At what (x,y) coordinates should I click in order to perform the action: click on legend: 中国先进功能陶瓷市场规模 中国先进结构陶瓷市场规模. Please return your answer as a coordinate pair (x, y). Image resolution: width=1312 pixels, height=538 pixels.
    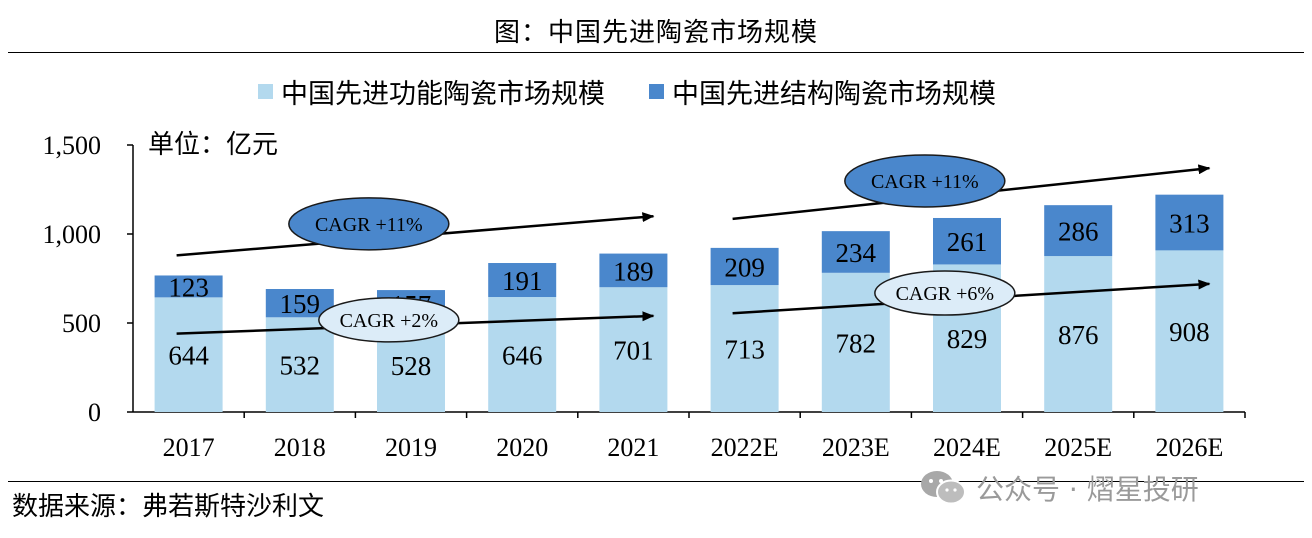
    Looking at the image, I should click on (649, 91).